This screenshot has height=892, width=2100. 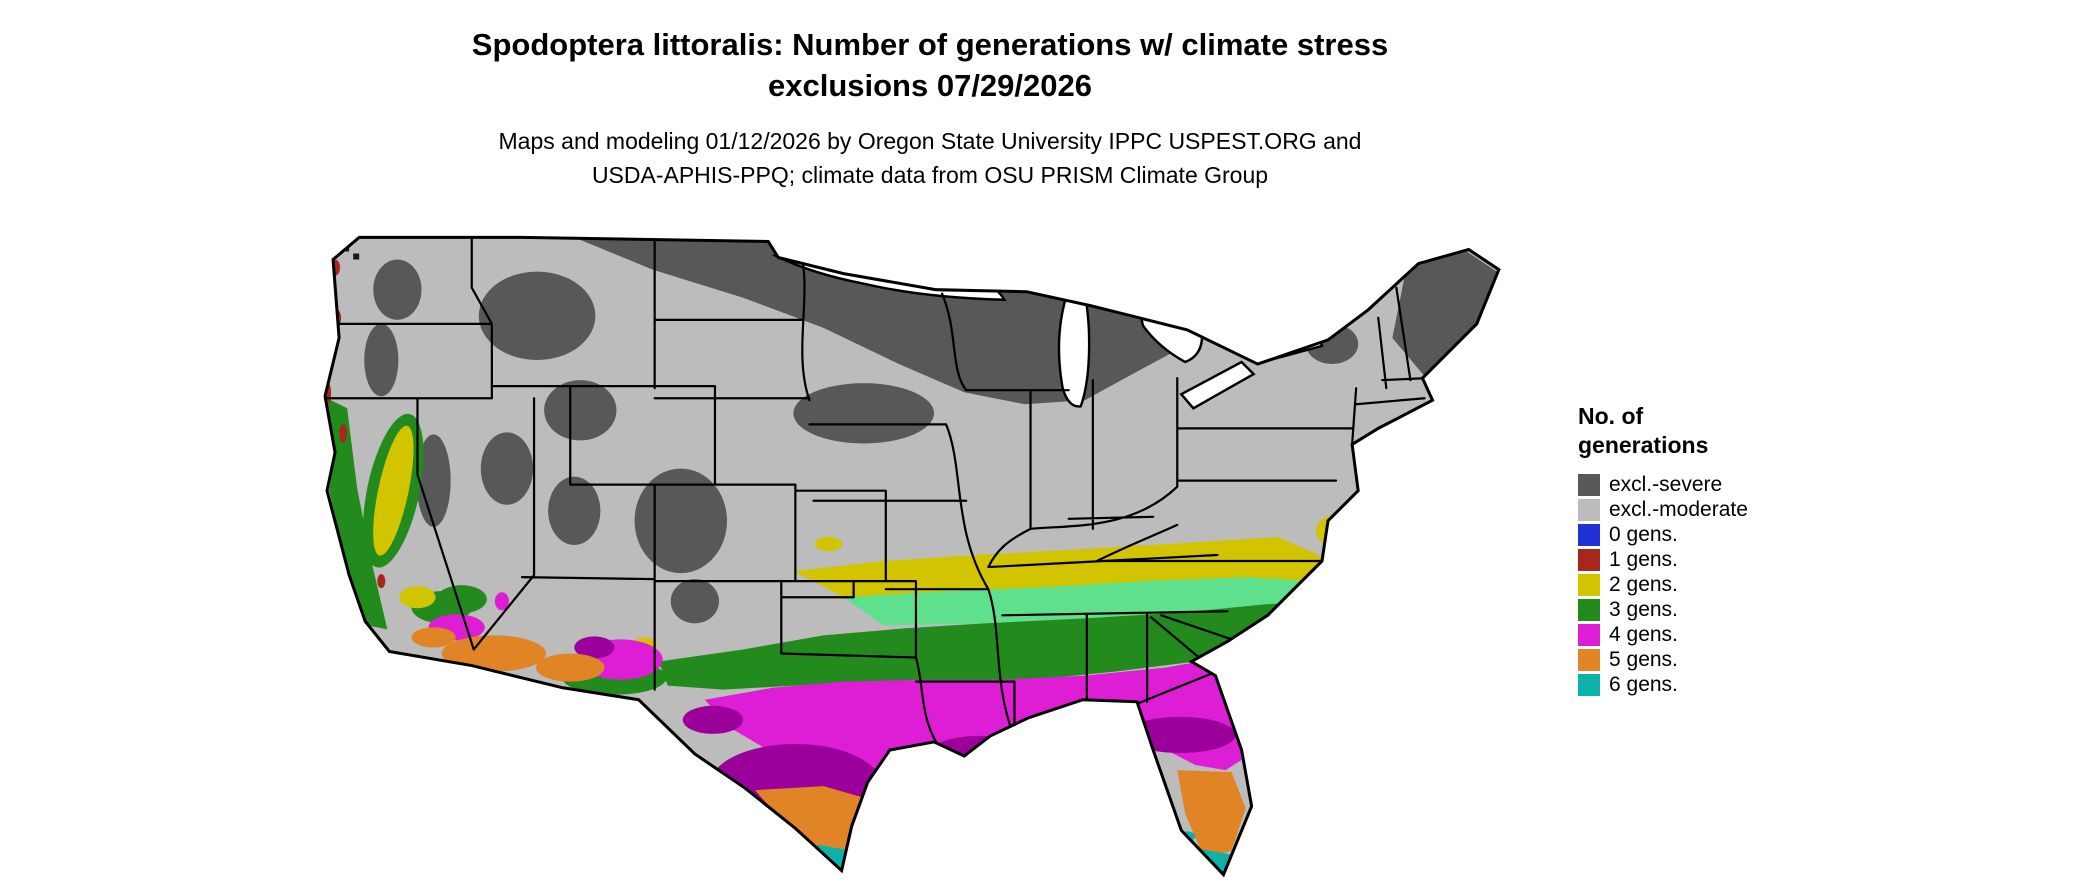 I want to click on legend-item: 4 gens., so click(x=1663, y=634).